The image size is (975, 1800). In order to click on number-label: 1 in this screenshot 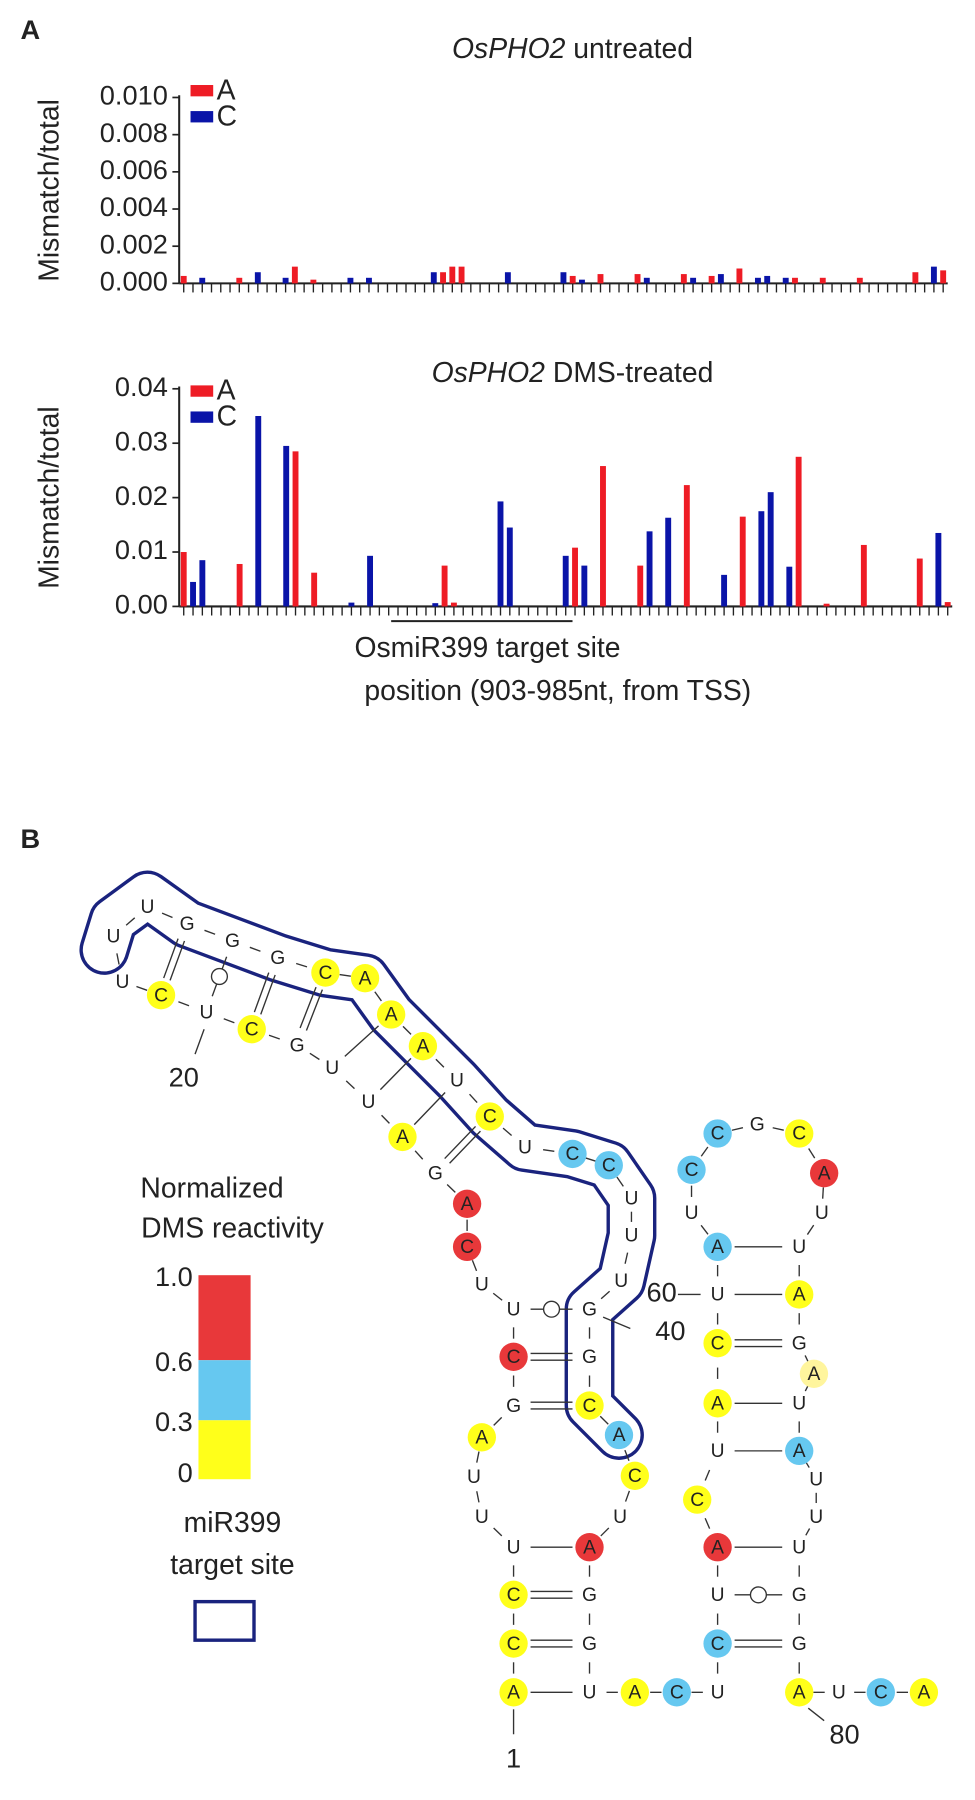, I will do `click(513, 1758)`.